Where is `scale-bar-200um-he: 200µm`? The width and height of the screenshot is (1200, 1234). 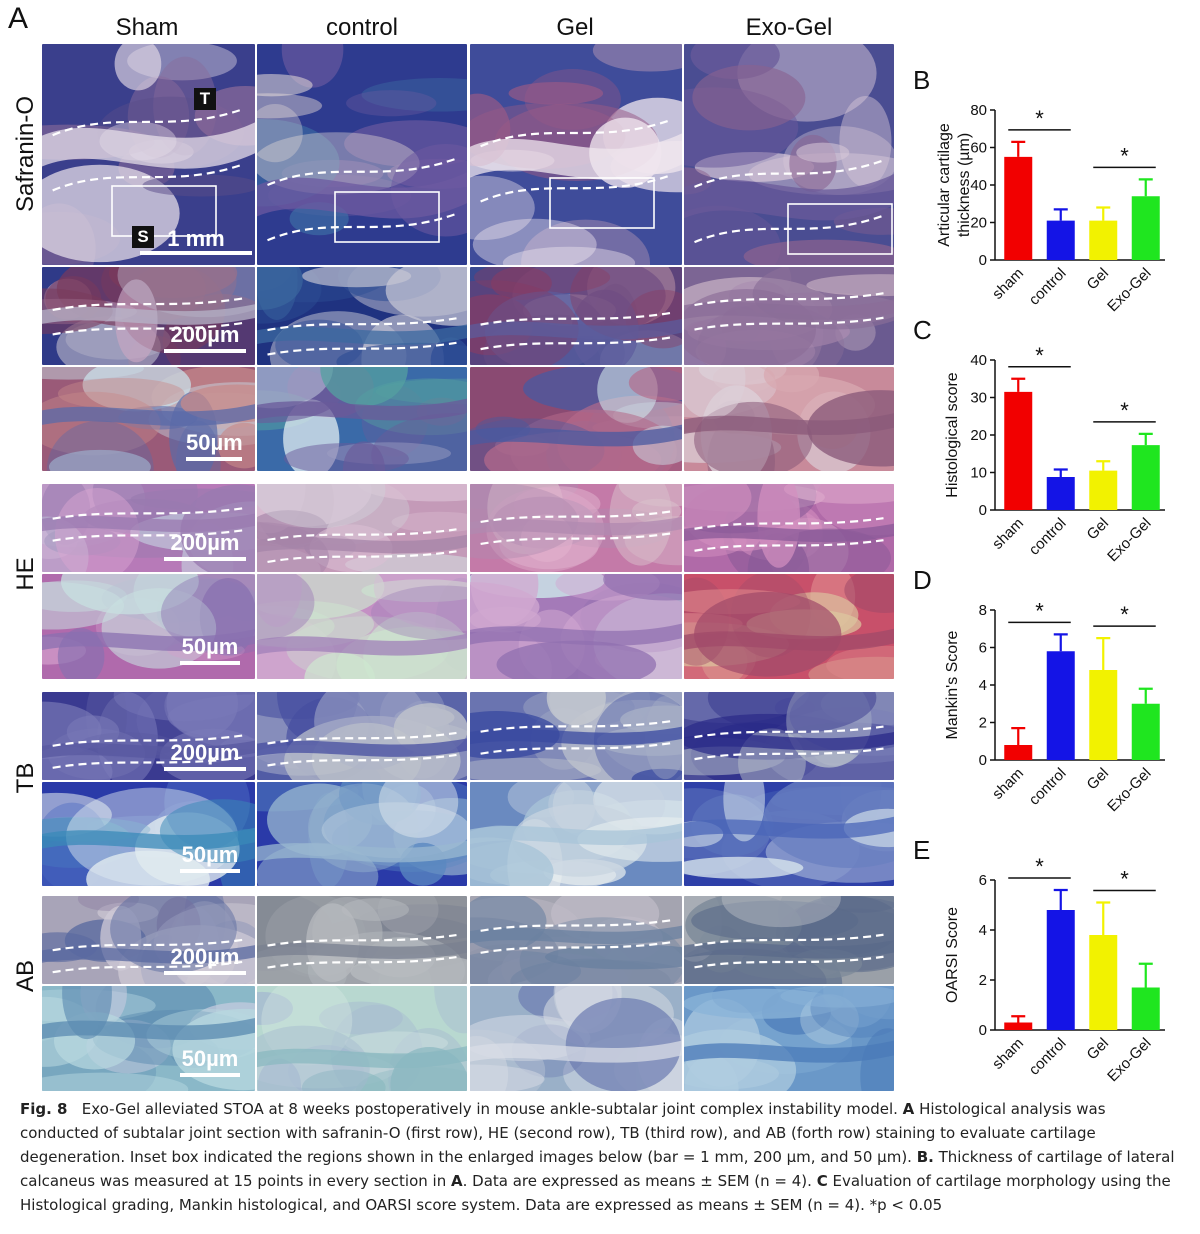 scale-bar-200um-he: 200µm is located at coordinates (205, 545).